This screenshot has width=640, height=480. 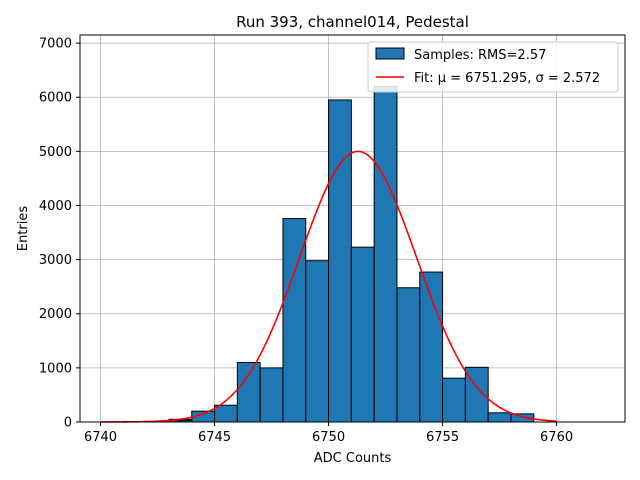 What do you see at coordinates (556, 437) in the screenshot?
I see `x-tick-label: 6760` at bounding box center [556, 437].